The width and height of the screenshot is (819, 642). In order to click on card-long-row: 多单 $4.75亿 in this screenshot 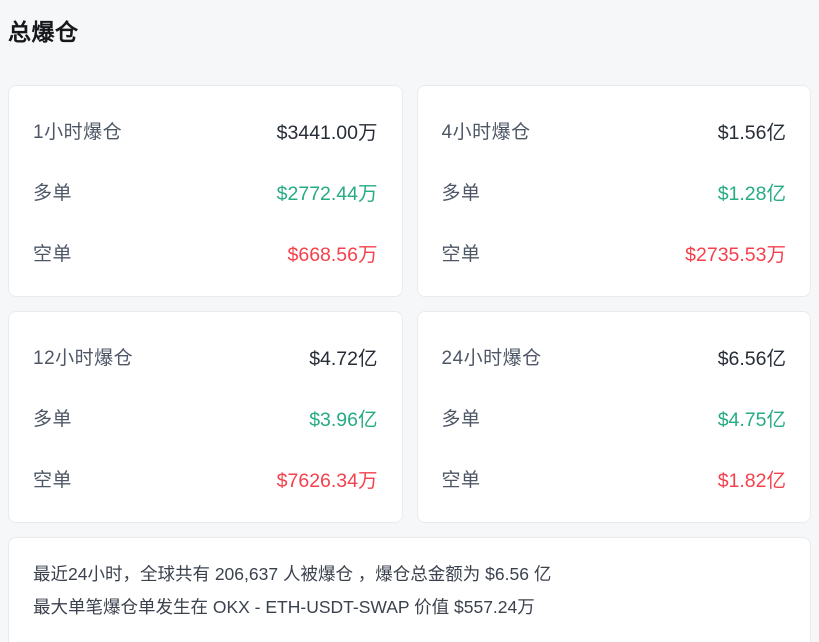, I will do `click(614, 417)`.